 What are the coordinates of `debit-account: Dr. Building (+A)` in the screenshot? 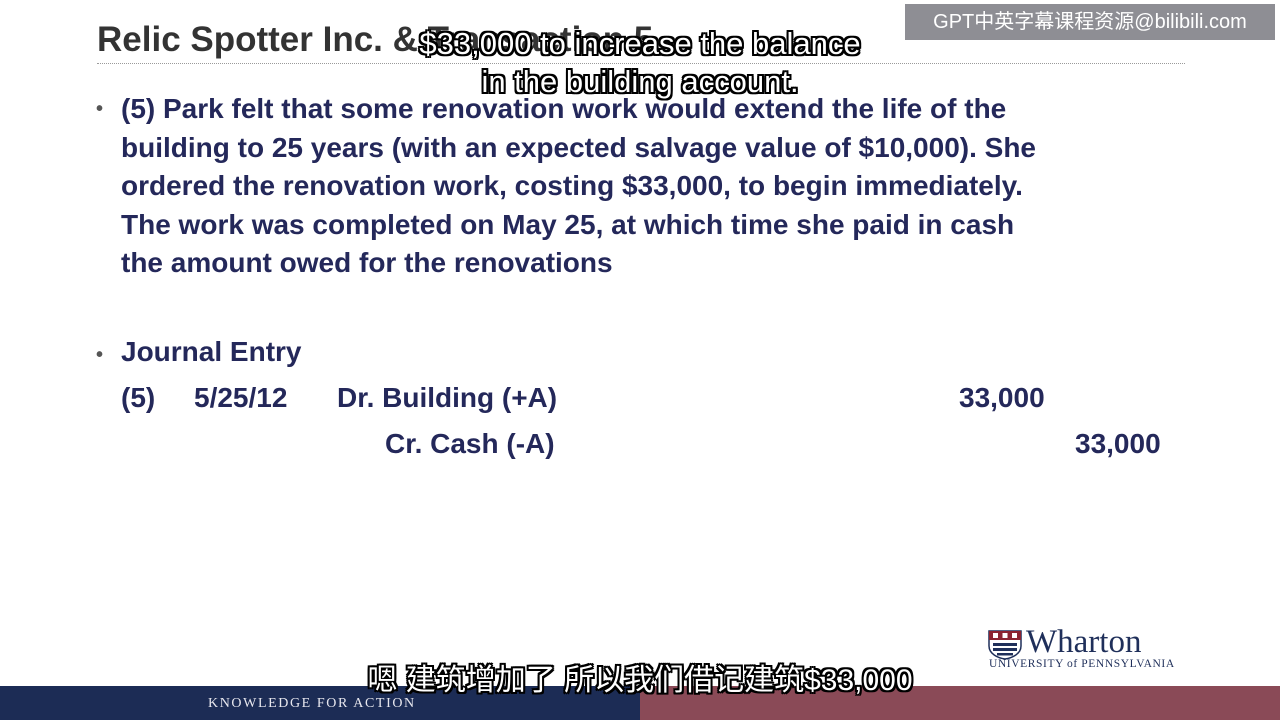 It's located at (447, 397).